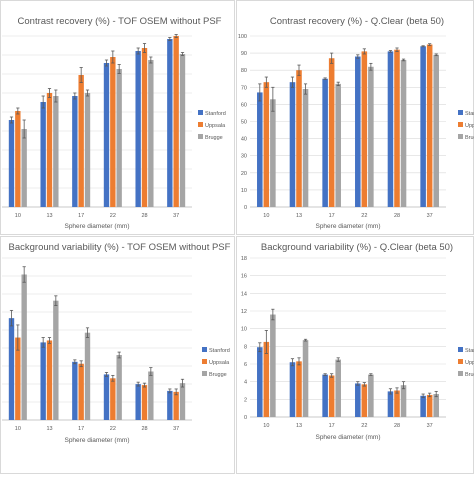 The width and height of the screenshot is (474, 479). I want to click on y-tick-label: 40, so click(244, 140).